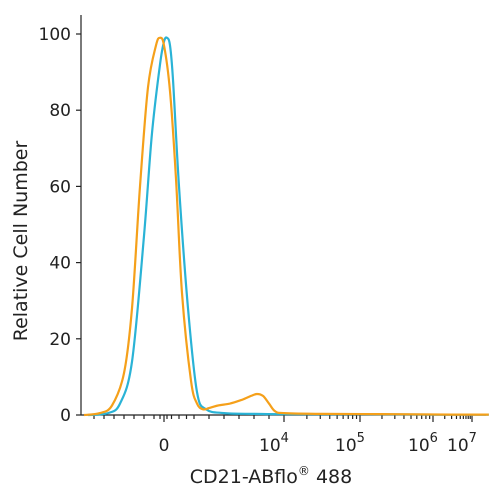 The image size is (500, 500). What do you see at coordinates (60, 225) in the screenshot?
I see `y-ticks: 0 20 40 60 80 100` at bounding box center [60, 225].